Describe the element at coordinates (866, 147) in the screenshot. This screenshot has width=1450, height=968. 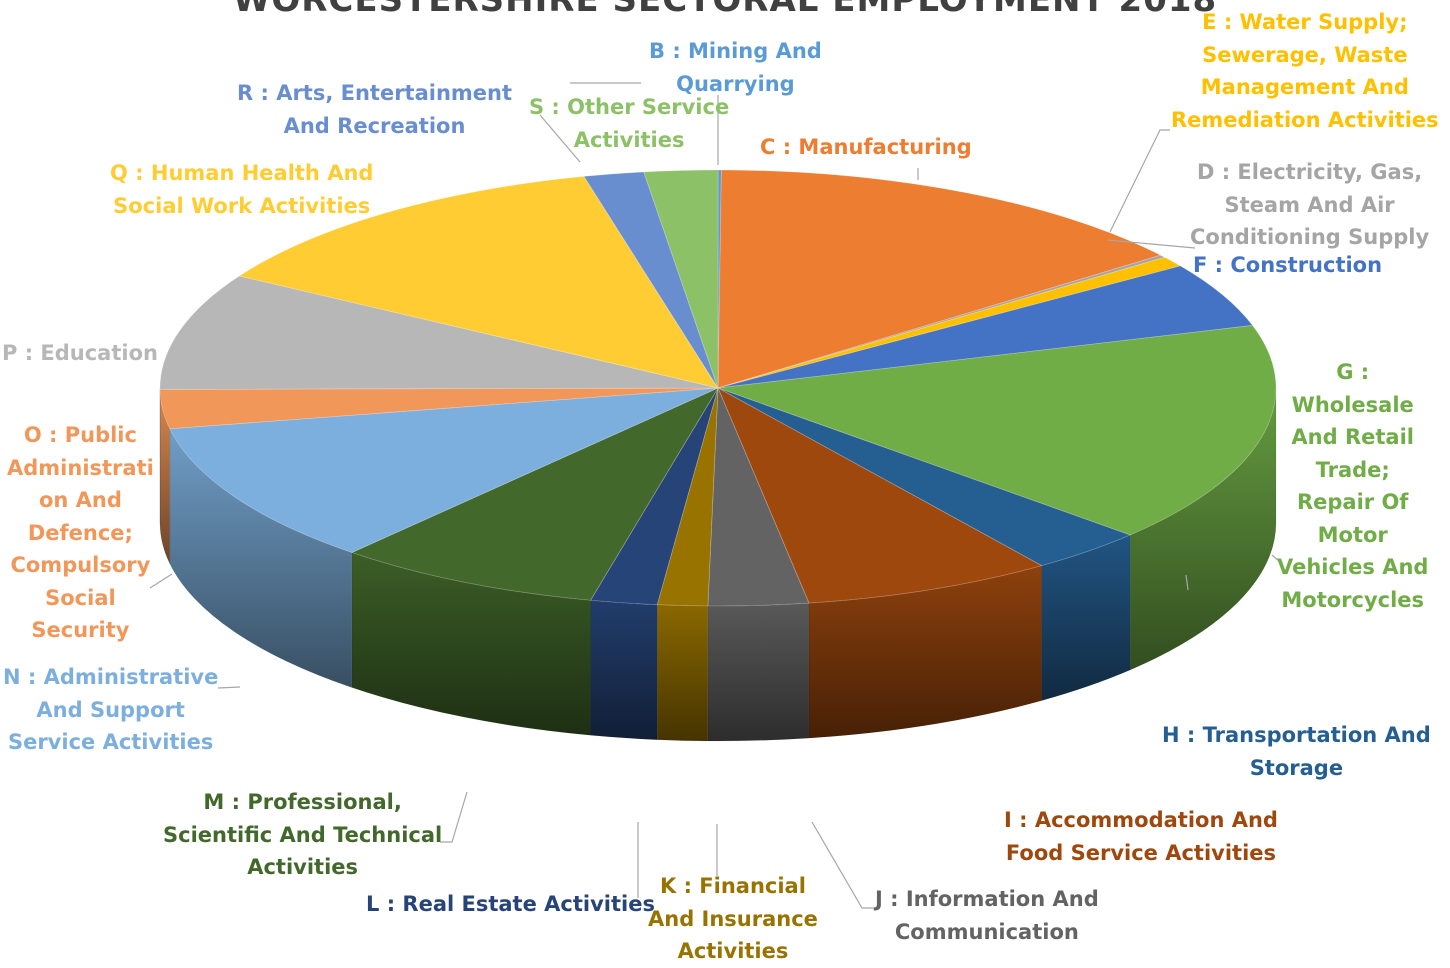
I see `slice-label-c: C : Manufacturing` at that location.